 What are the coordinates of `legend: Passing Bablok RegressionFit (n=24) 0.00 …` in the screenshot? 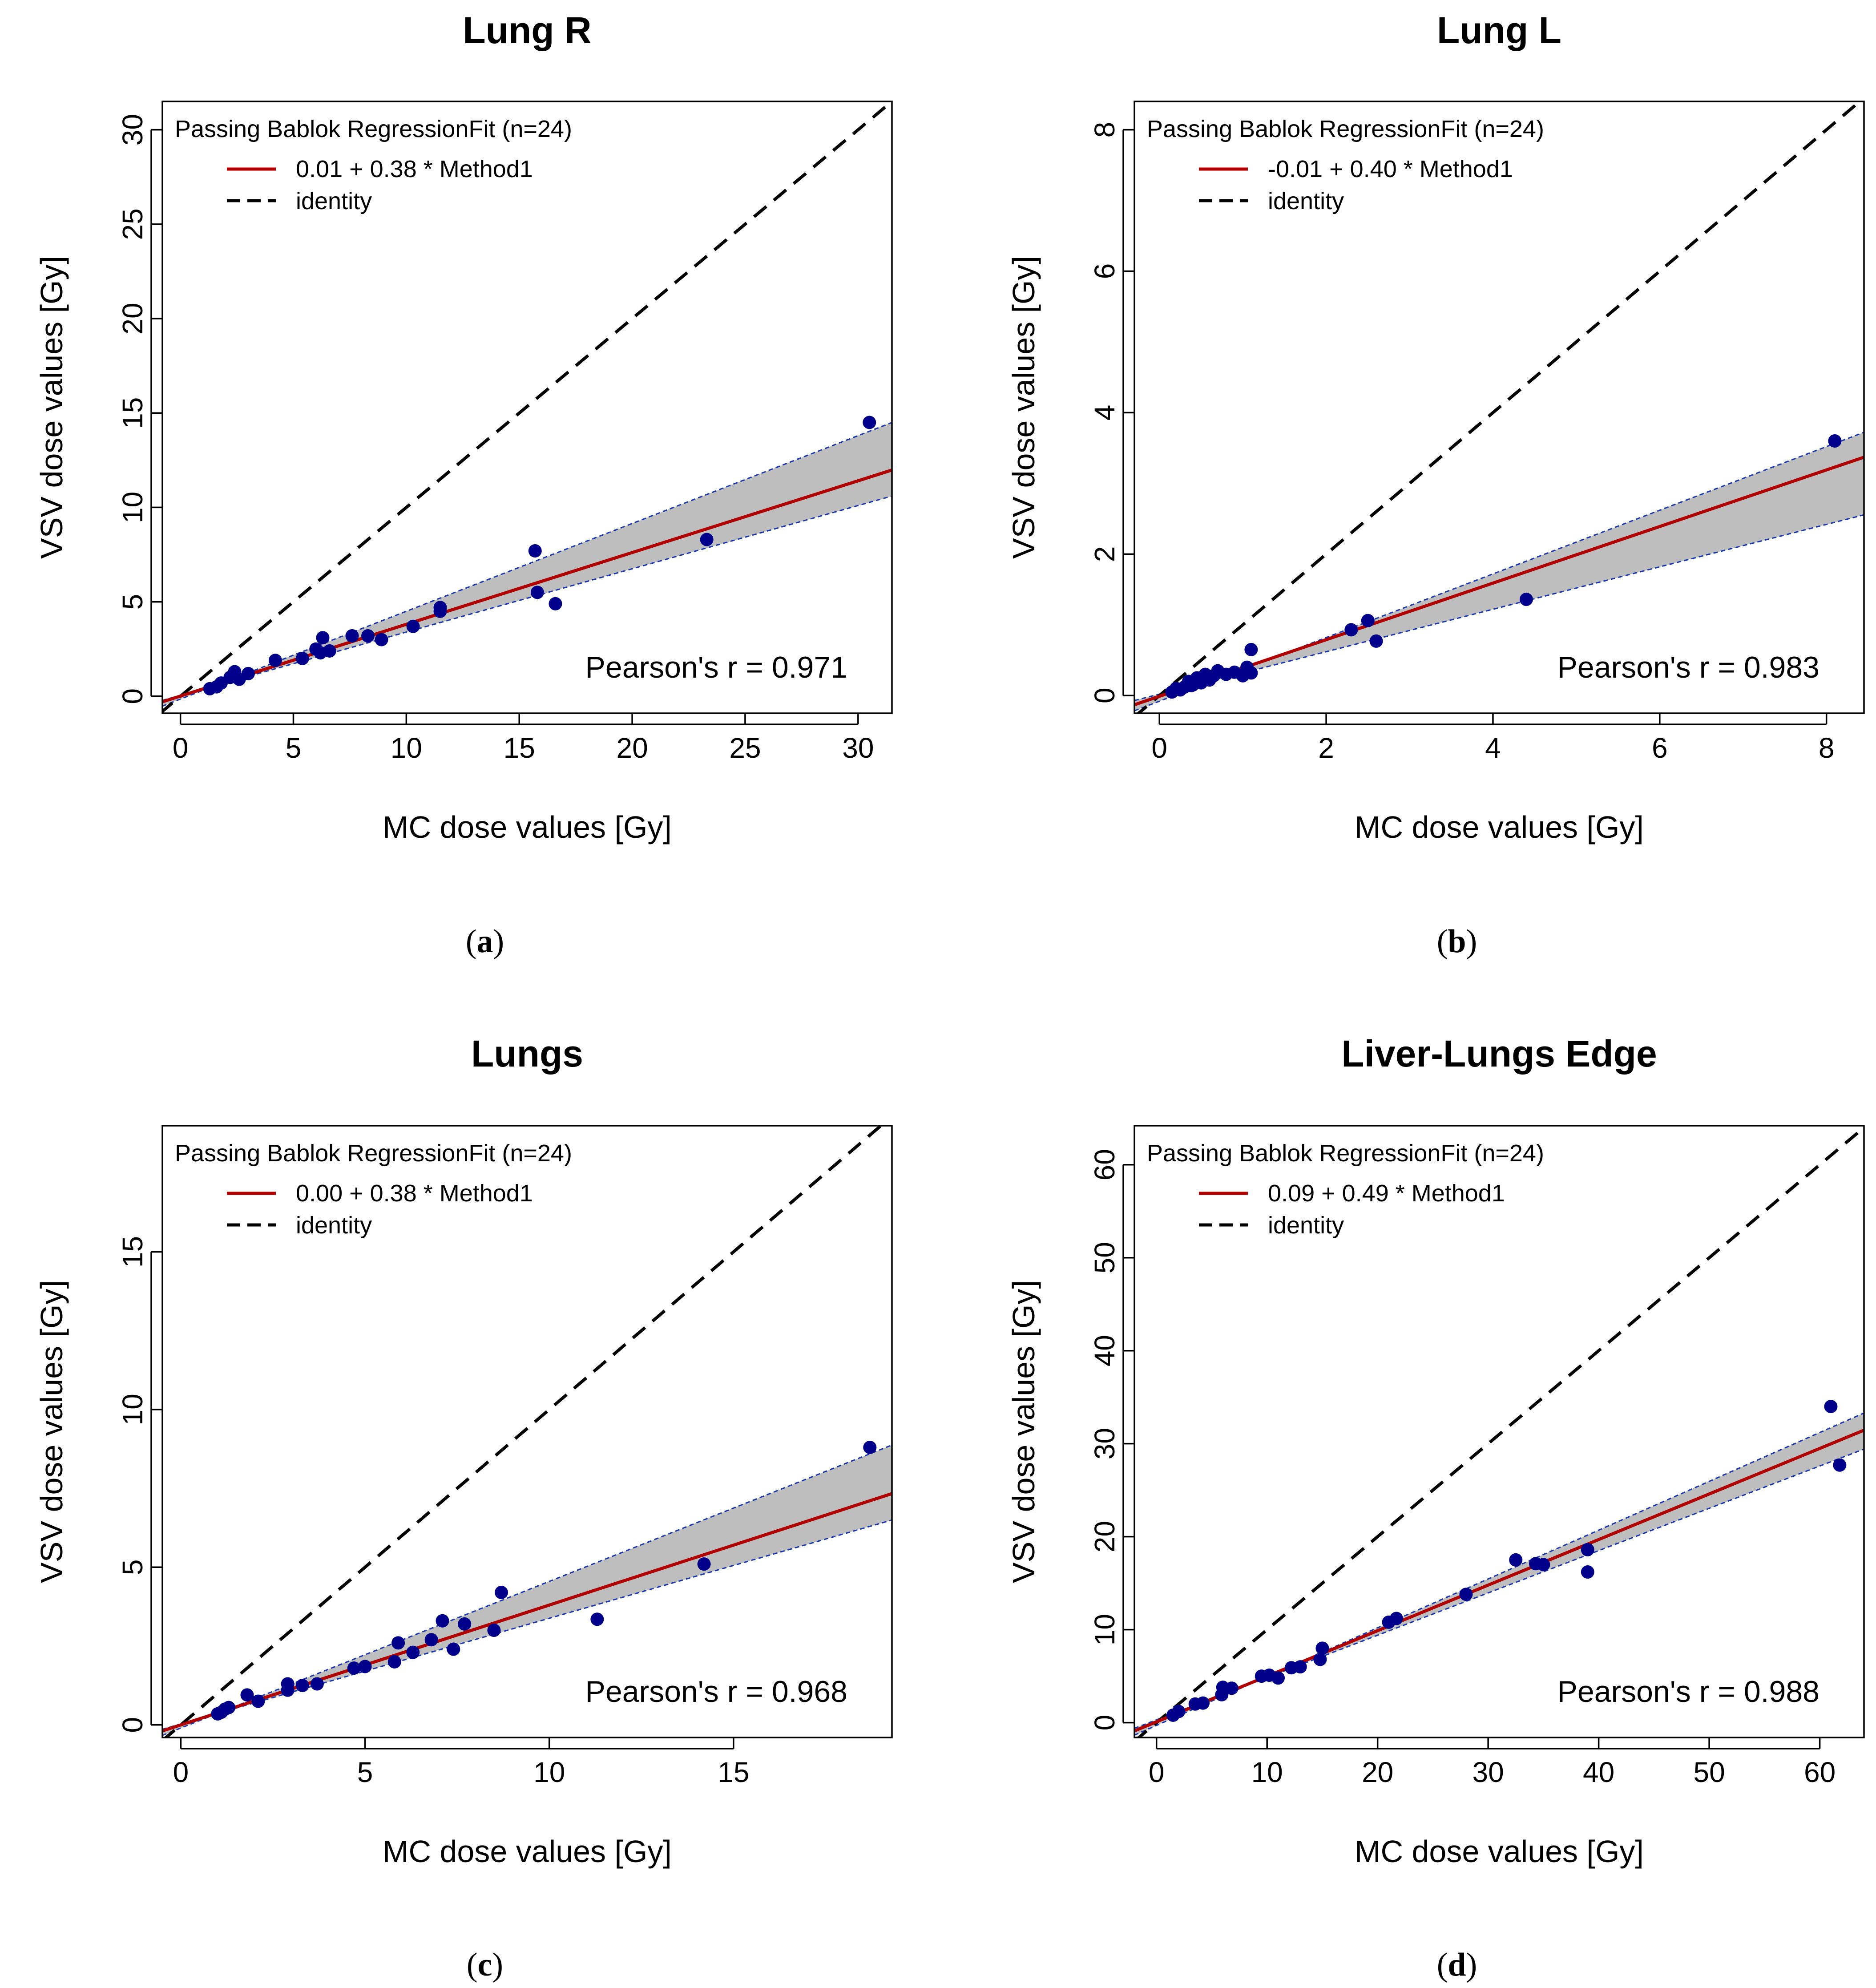 It's located at (373, 1189).